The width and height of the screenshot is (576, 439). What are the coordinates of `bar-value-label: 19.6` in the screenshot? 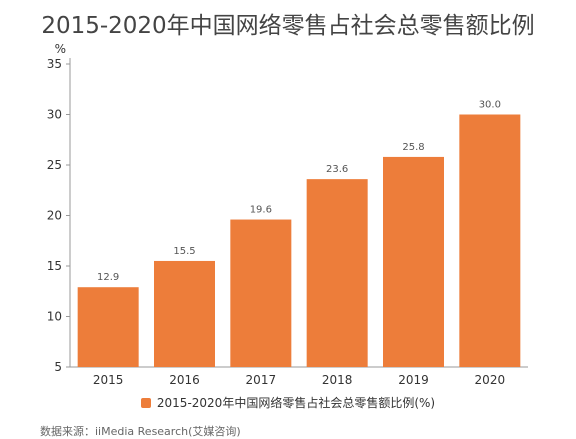 It's located at (261, 210).